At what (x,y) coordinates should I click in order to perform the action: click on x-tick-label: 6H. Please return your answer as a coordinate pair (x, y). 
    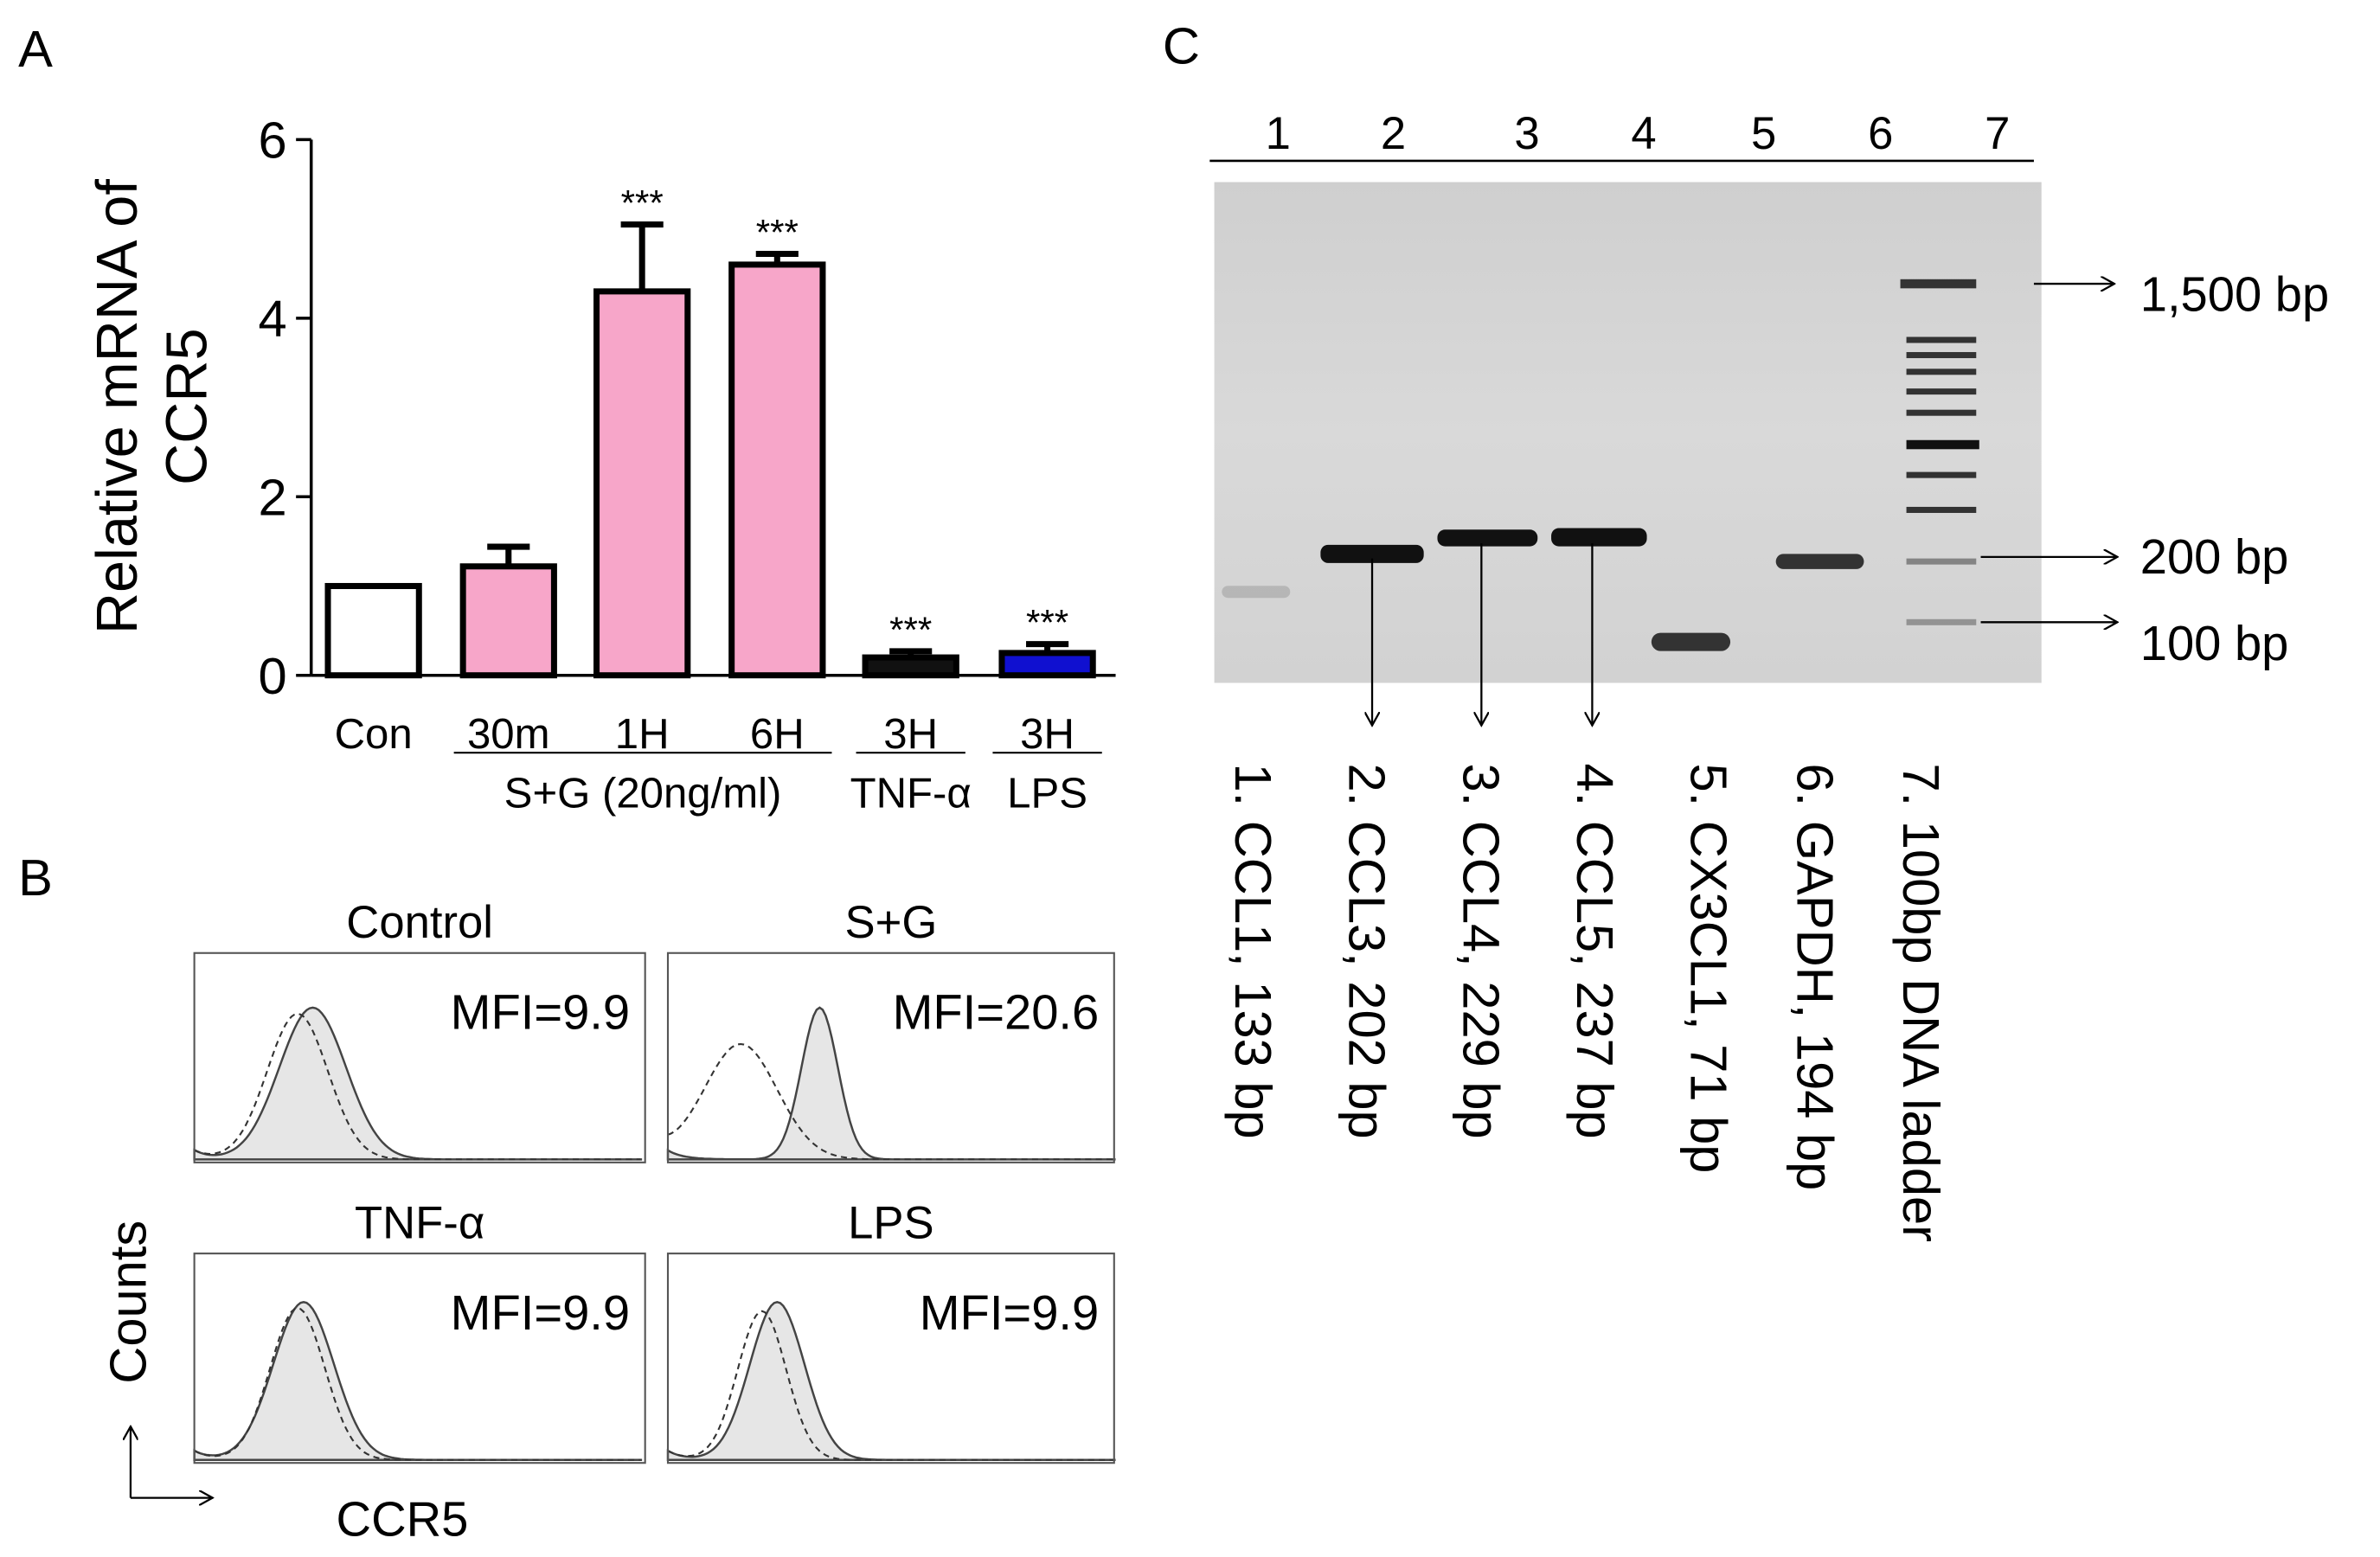
    Looking at the image, I should click on (777, 734).